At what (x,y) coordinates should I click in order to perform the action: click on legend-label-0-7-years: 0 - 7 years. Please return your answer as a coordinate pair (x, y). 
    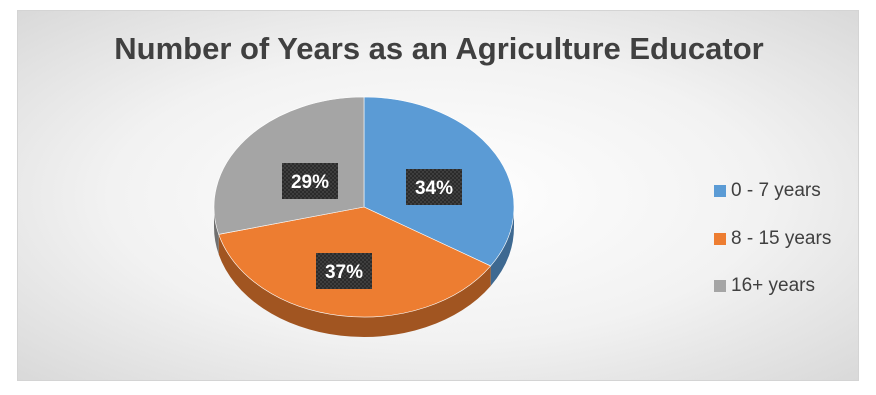
    Looking at the image, I should click on (776, 190).